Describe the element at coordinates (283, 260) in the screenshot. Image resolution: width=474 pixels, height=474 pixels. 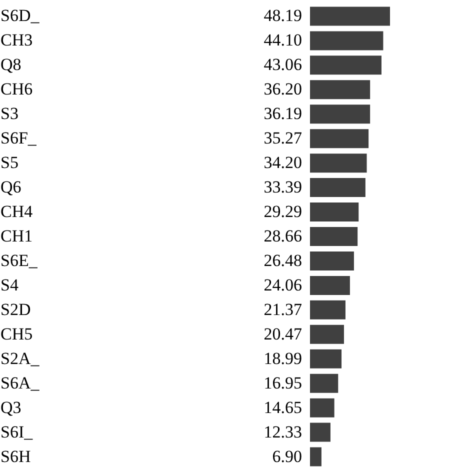
I see `data-label: 26.48` at that location.